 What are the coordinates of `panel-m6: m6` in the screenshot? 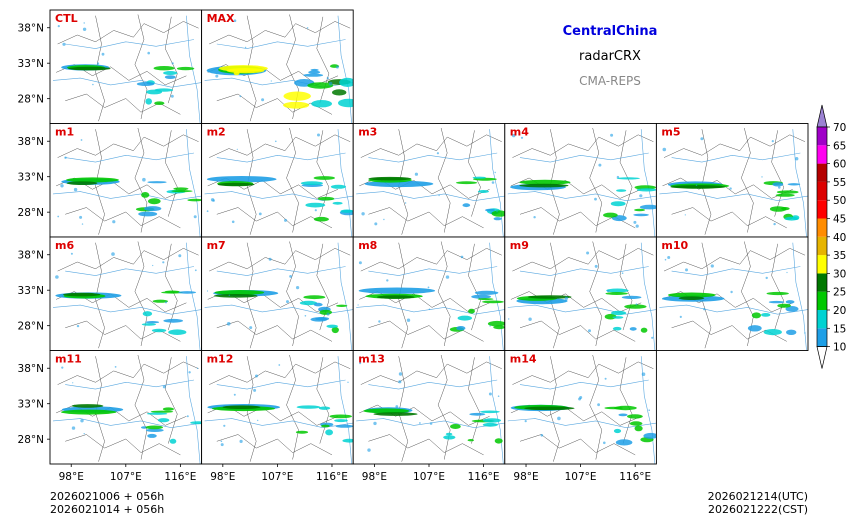 It's located at (126, 293).